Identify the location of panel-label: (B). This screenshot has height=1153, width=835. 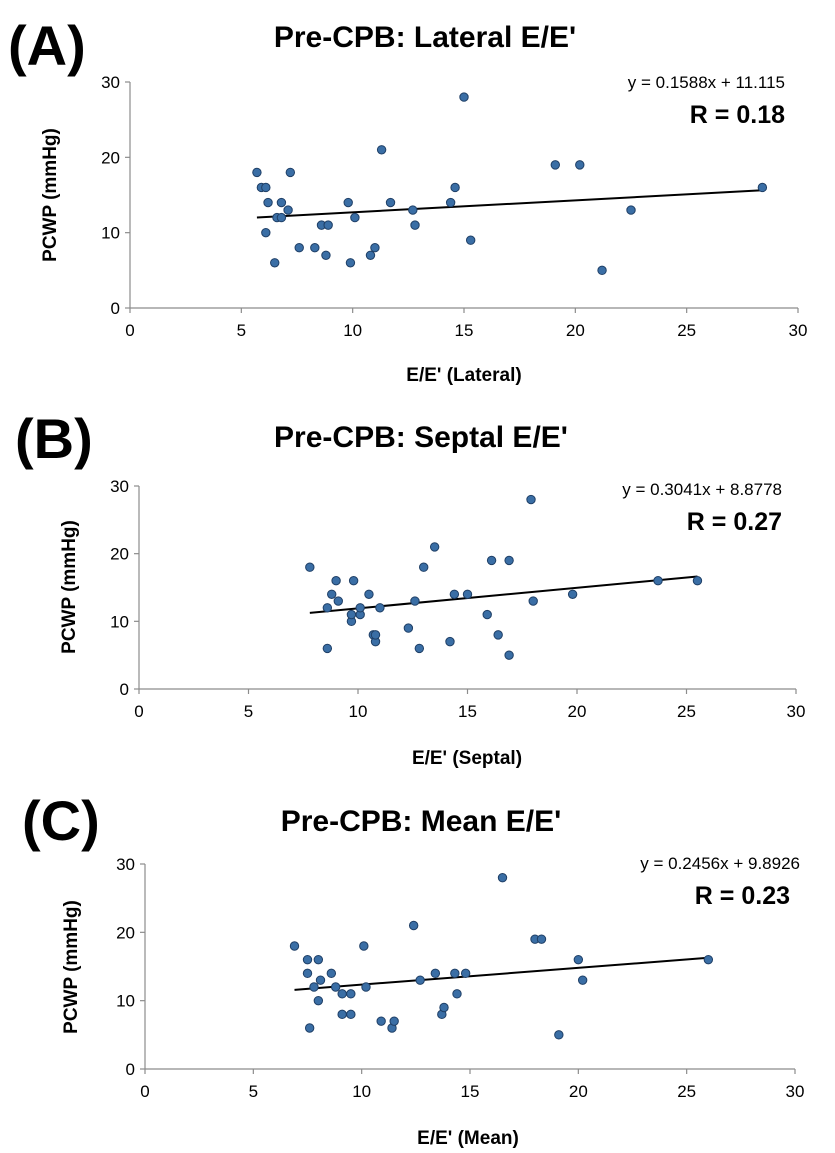
(54, 438).